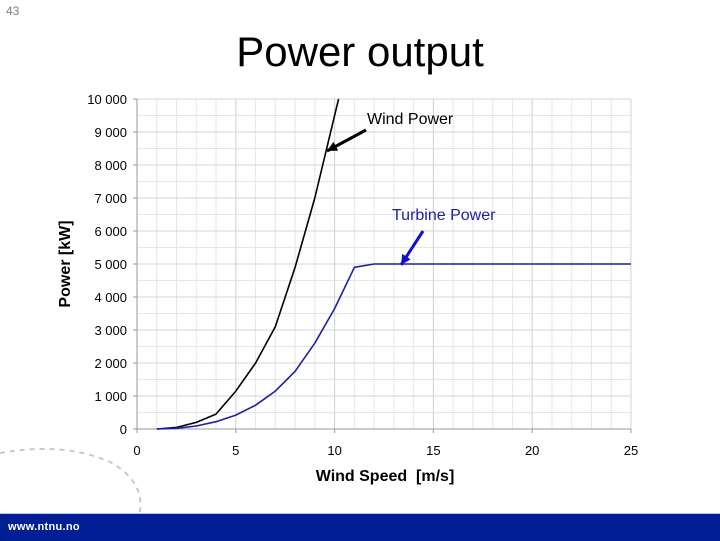 The width and height of the screenshot is (720, 541). I want to click on svg-text: 10, so click(334, 450).